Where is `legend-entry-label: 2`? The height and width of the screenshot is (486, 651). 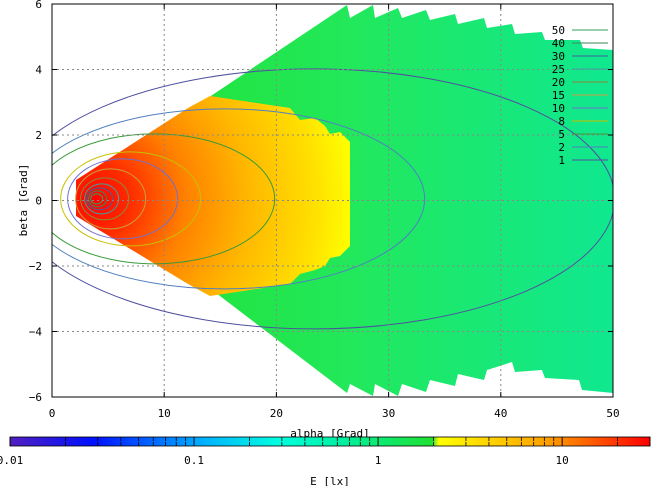 legend-entry-label: 2 is located at coordinates (561, 147).